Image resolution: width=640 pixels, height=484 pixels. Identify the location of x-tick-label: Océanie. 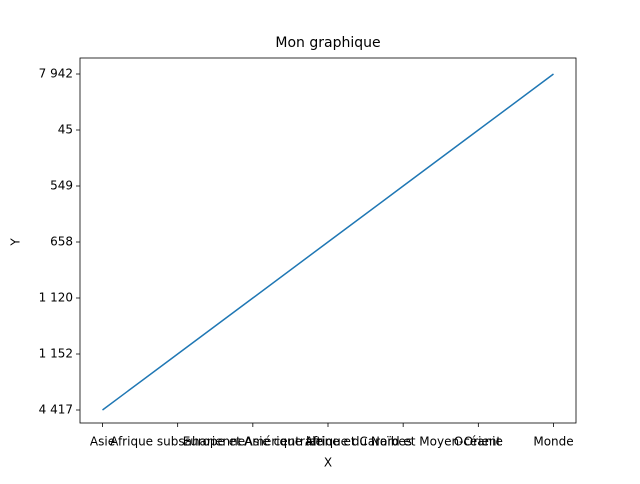
(478, 442).